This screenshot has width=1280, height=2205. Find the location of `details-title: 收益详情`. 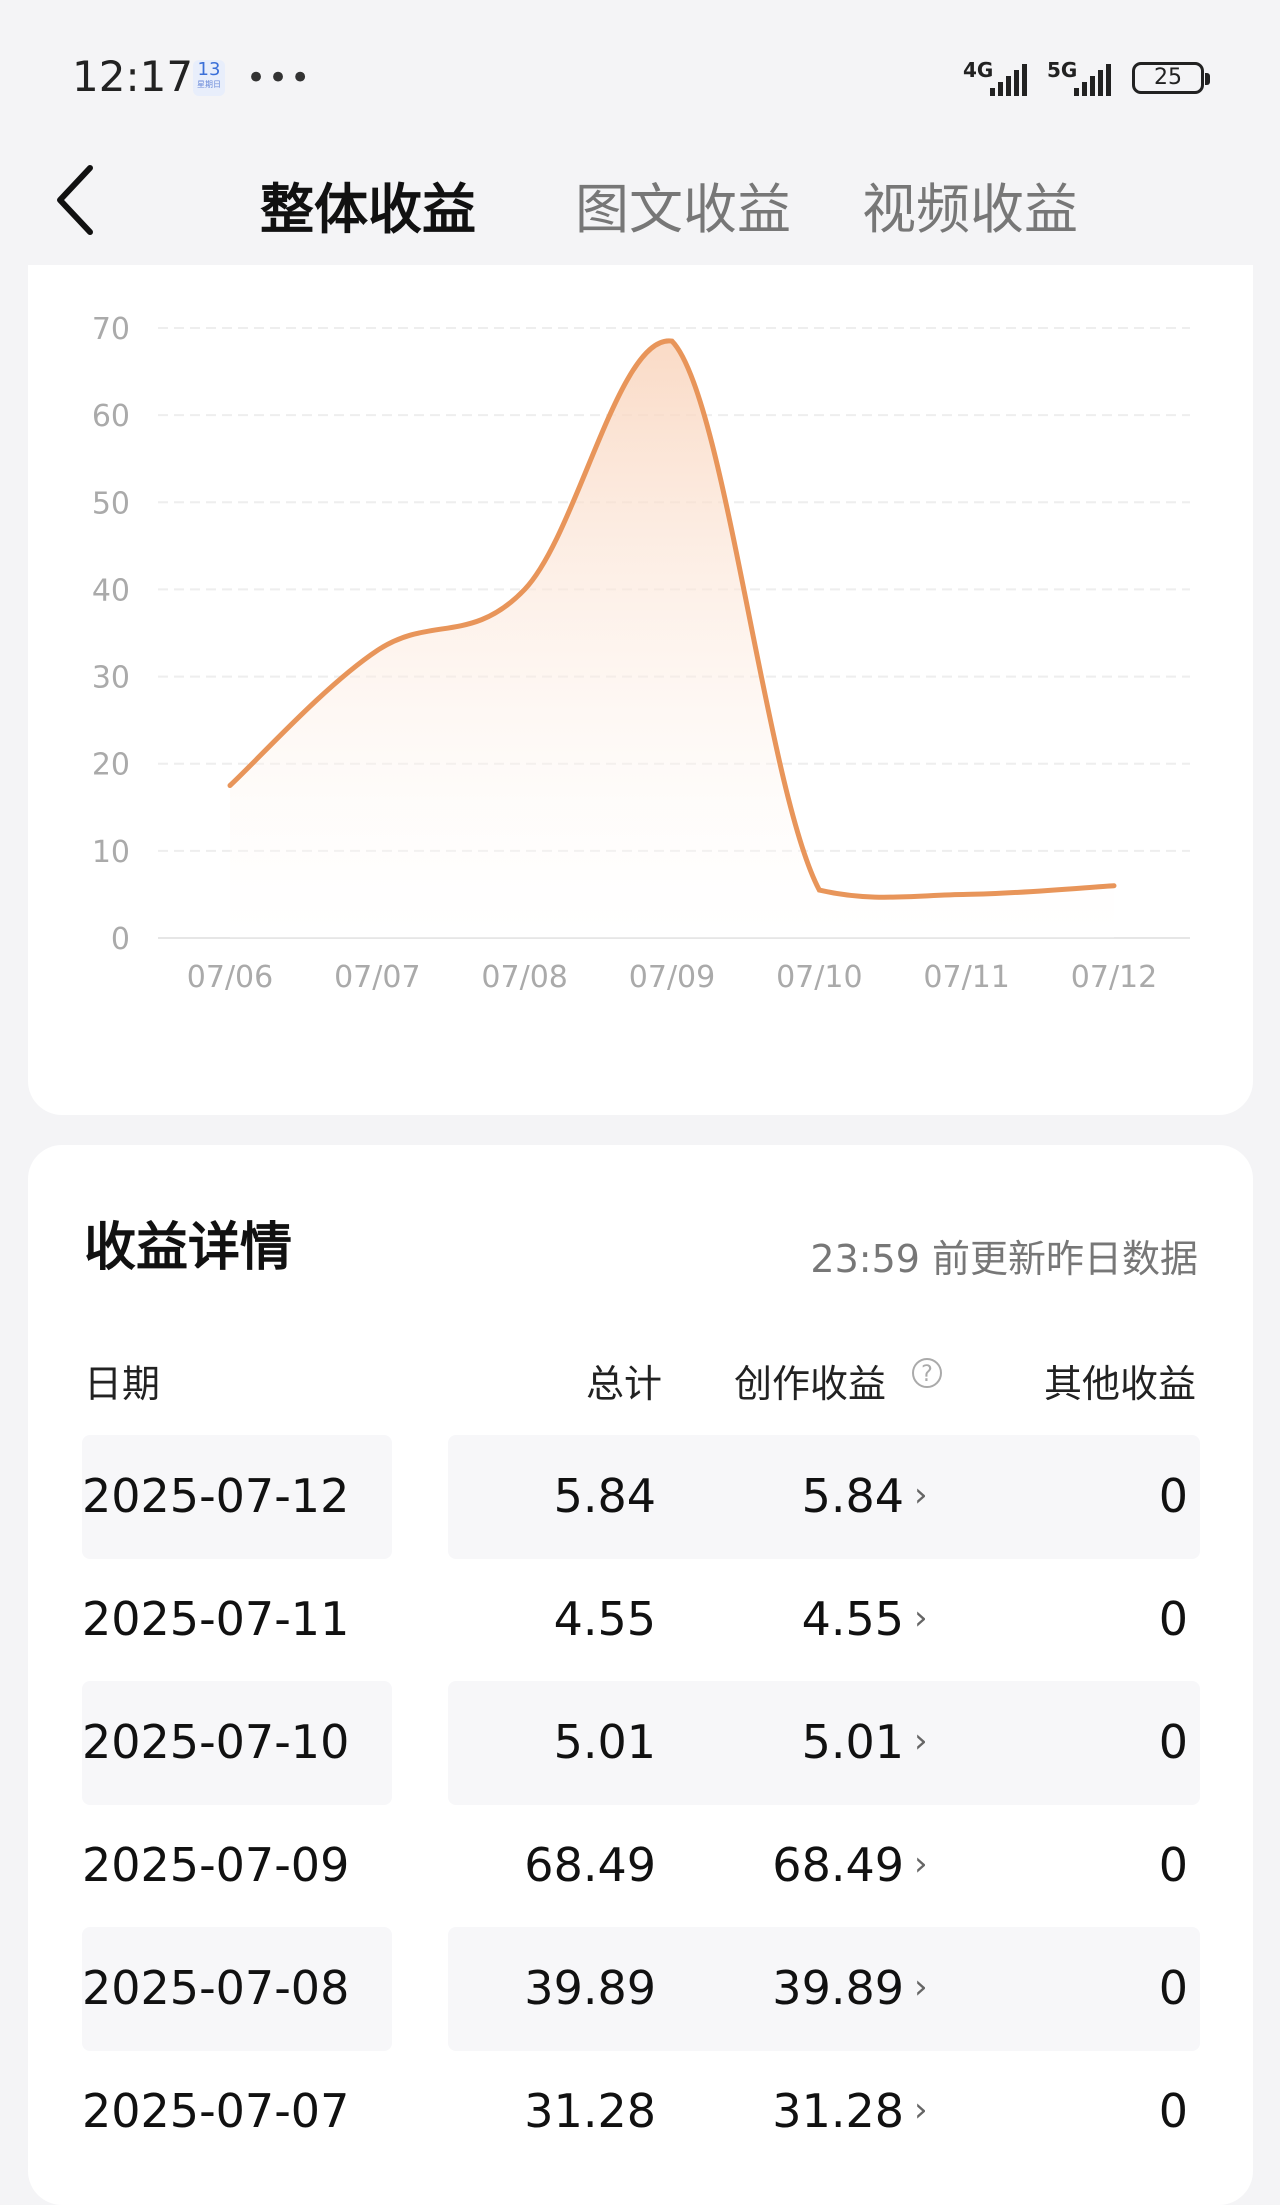

details-title: 收益详情 is located at coordinates (188, 1248).